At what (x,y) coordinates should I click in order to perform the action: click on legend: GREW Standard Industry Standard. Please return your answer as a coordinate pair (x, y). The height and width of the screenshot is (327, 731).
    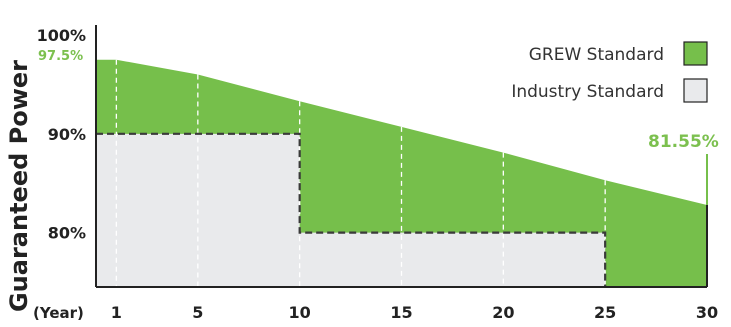
    Looking at the image, I should click on (609, 72).